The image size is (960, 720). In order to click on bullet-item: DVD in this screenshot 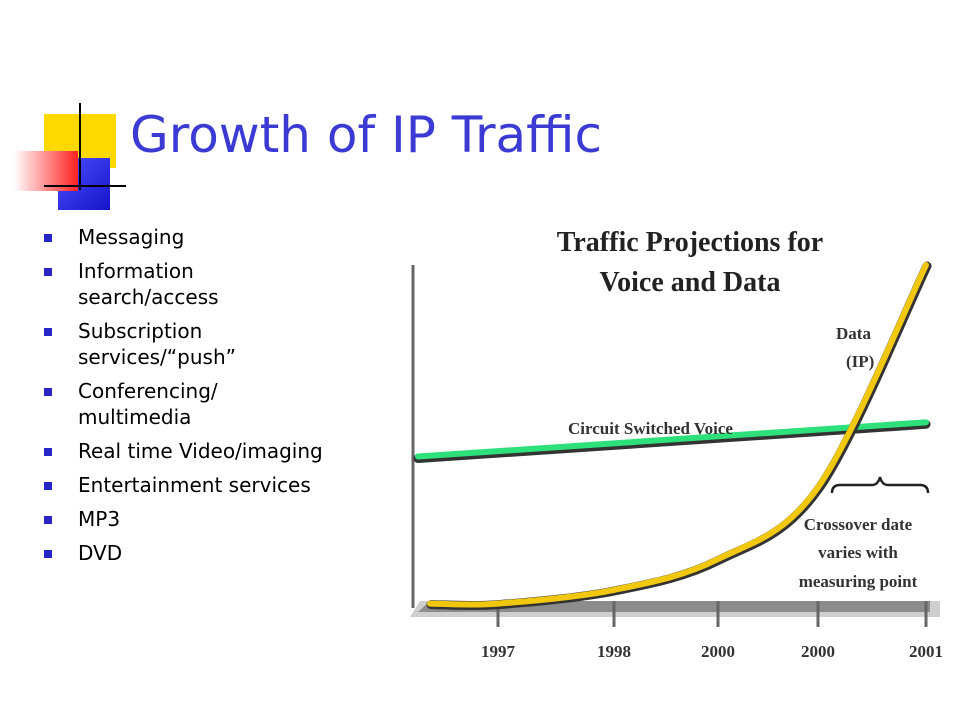, I will do `click(214, 553)`.